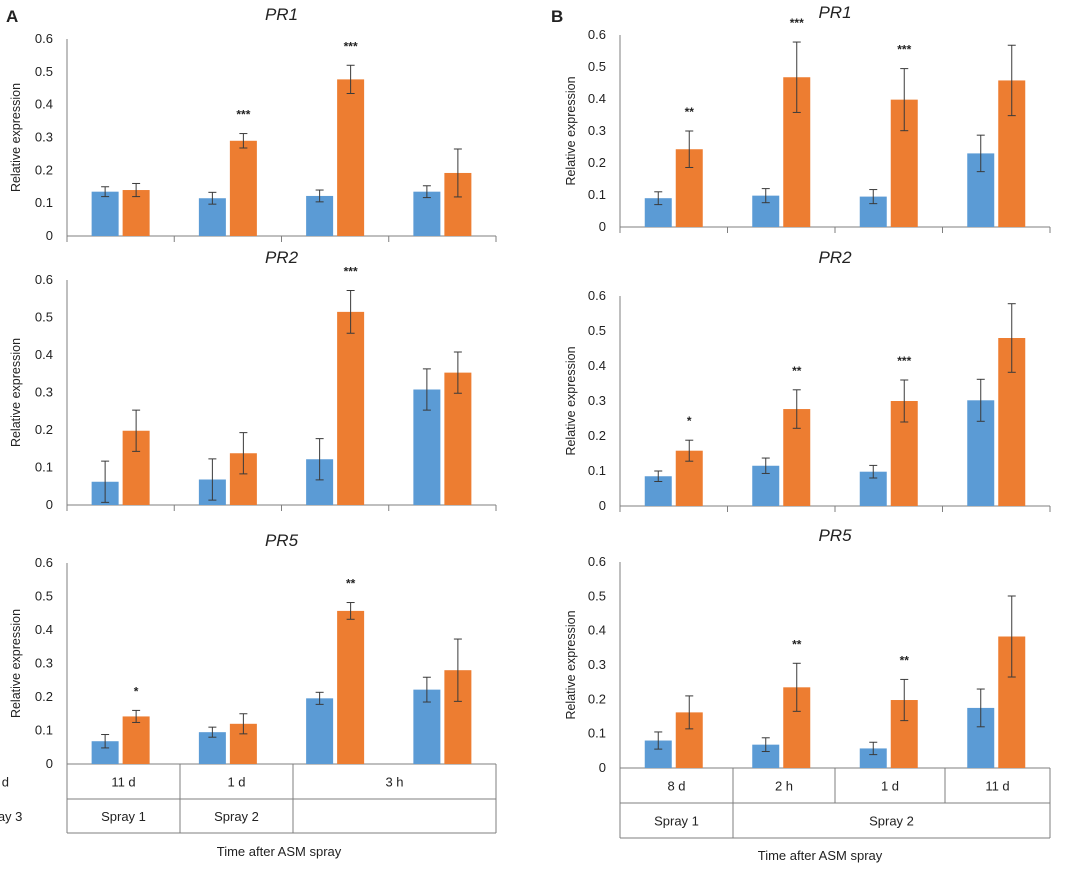 The width and height of the screenshot is (1084, 869). What do you see at coordinates (279, 851) in the screenshot?
I see `x-axis-label-a: Time after ASM spray` at bounding box center [279, 851].